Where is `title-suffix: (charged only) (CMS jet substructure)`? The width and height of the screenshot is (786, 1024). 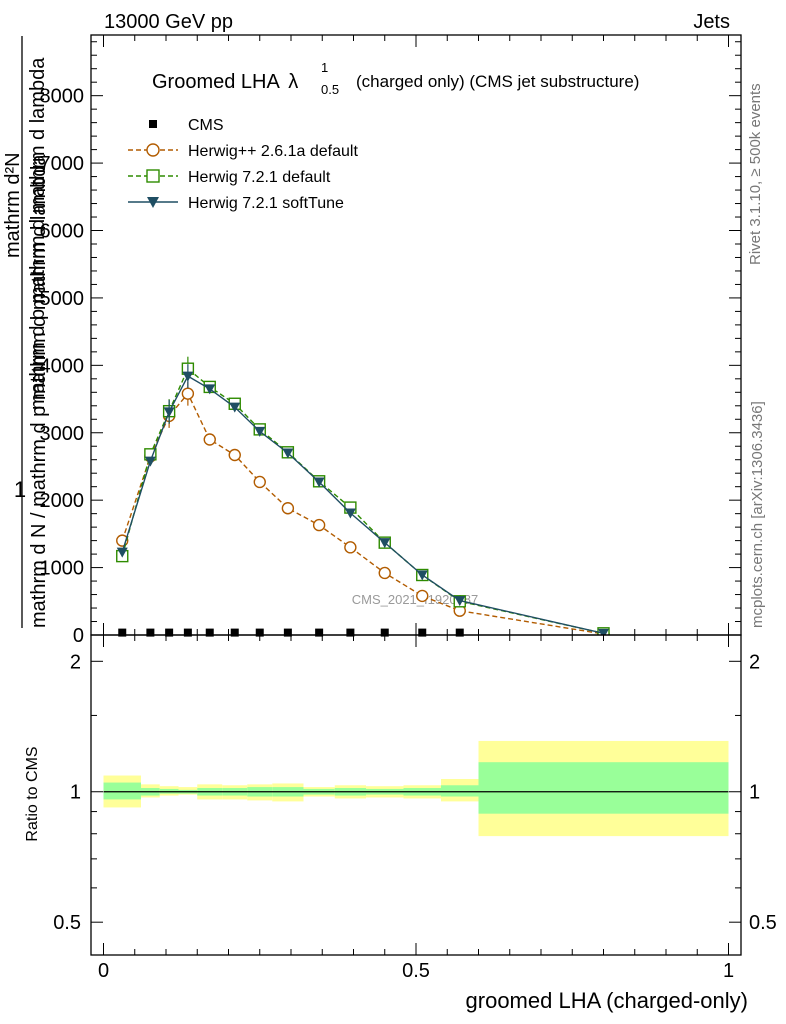
title-suffix: (charged only) (CMS jet substructure) is located at coordinates (497, 81).